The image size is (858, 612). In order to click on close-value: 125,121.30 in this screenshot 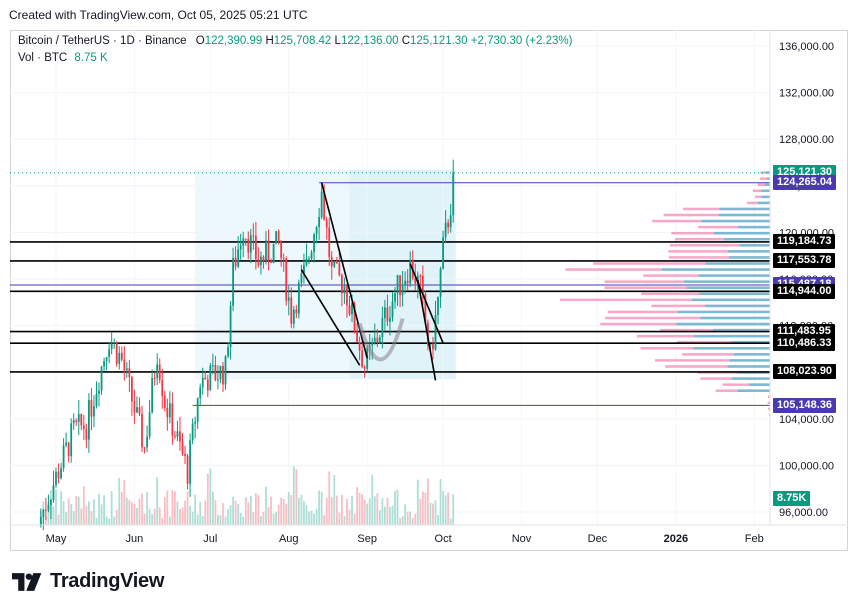, I will do `click(439, 41)`.